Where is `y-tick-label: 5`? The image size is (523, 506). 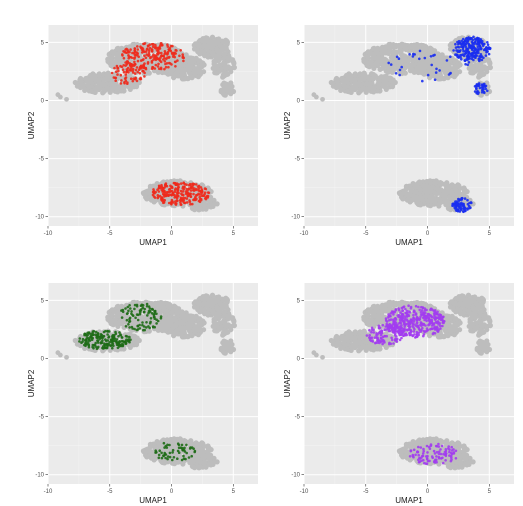
y-tick-label: 5 is located at coordinates (43, 301).